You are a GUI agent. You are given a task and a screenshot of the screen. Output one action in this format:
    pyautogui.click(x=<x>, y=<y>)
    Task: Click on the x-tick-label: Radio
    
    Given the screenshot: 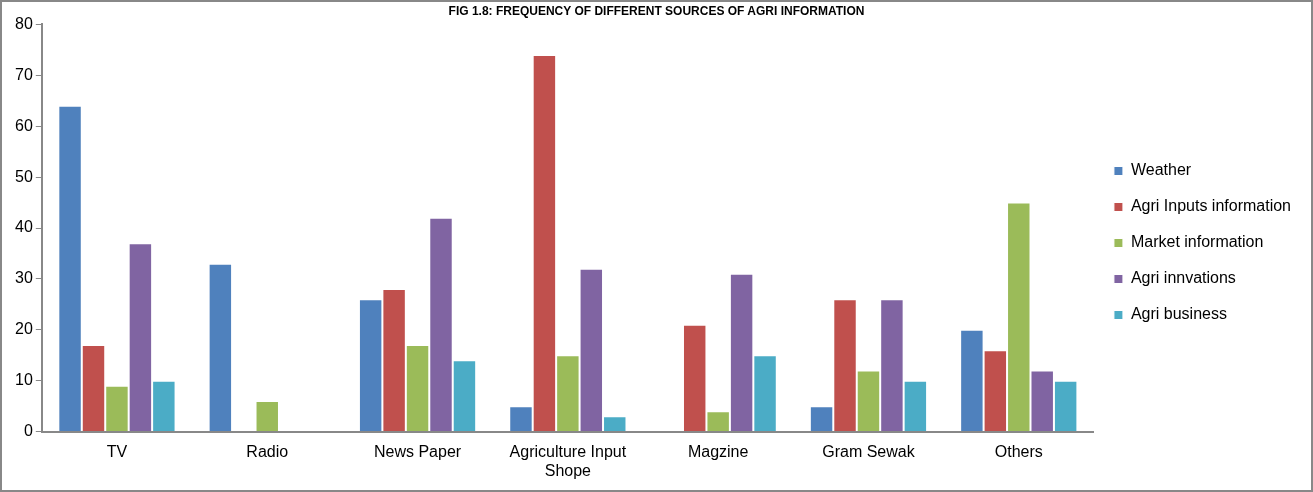 What is the action you would take?
    pyautogui.click(x=267, y=451)
    